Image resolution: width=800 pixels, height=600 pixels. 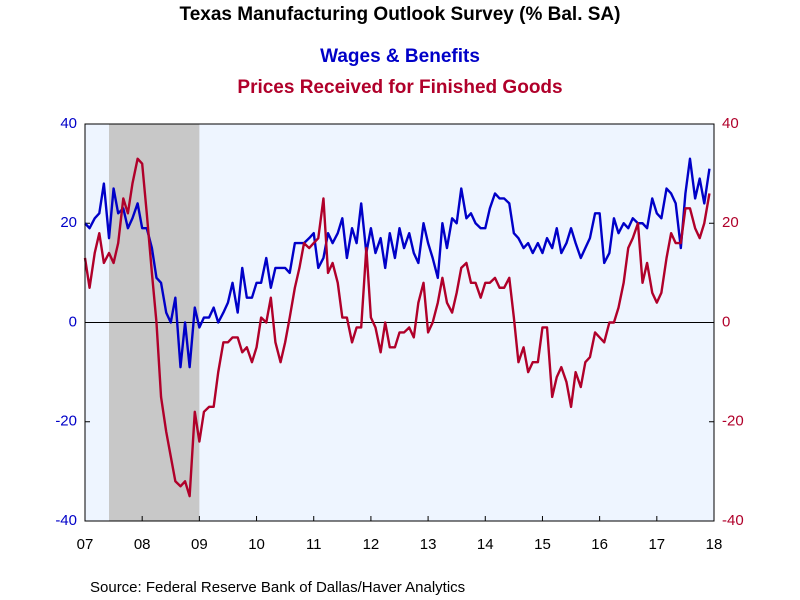 What do you see at coordinates (68, 222) in the screenshot?
I see `y-tick-label: 20` at bounding box center [68, 222].